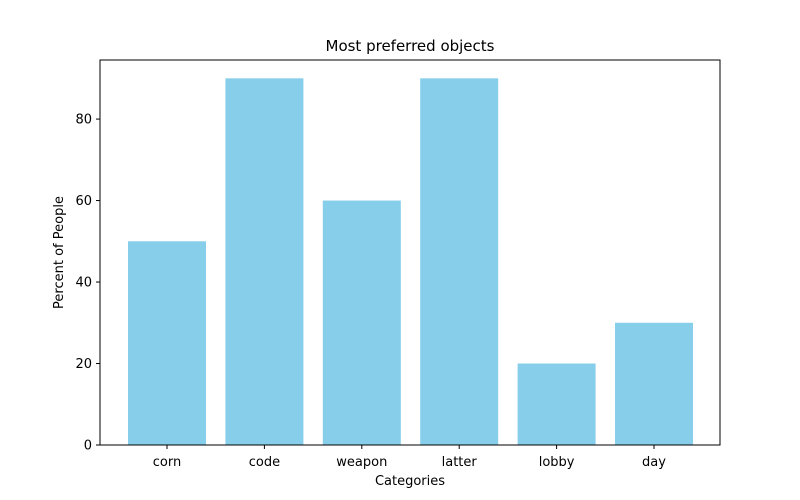 This screenshot has width=800, height=500. Describe the element at coordinates (361, 322) in the screenshot. I see `bar-weapon` at that location.